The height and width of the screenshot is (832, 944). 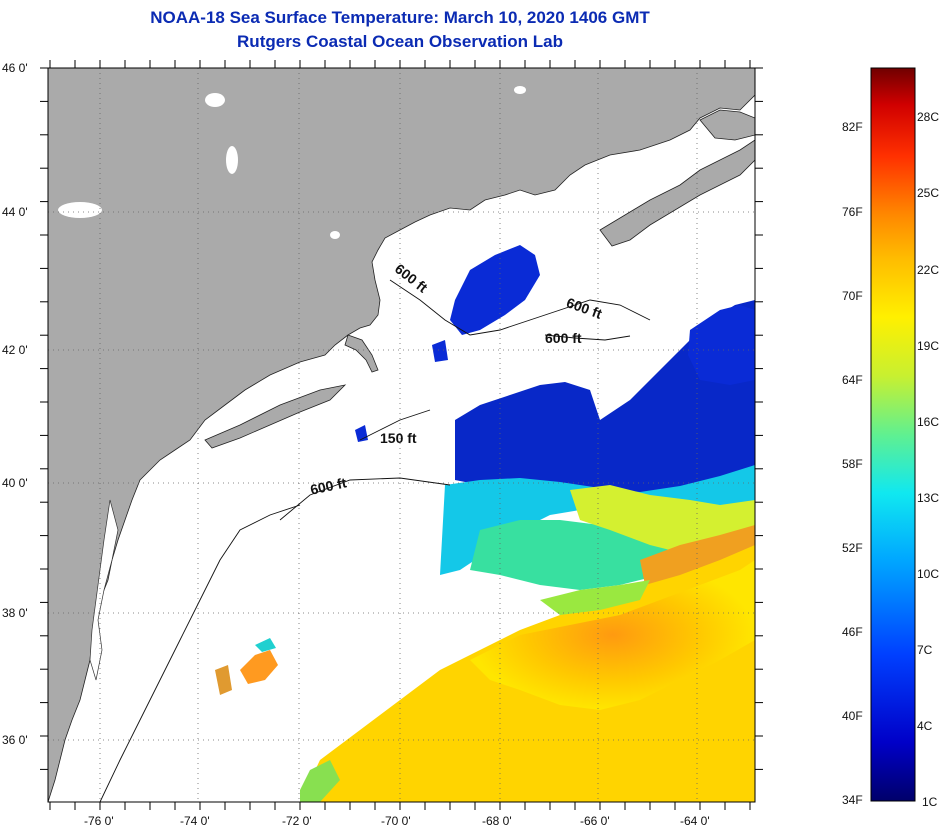 I want to click on lon-label: -72 0', so click(x=297, y=821).